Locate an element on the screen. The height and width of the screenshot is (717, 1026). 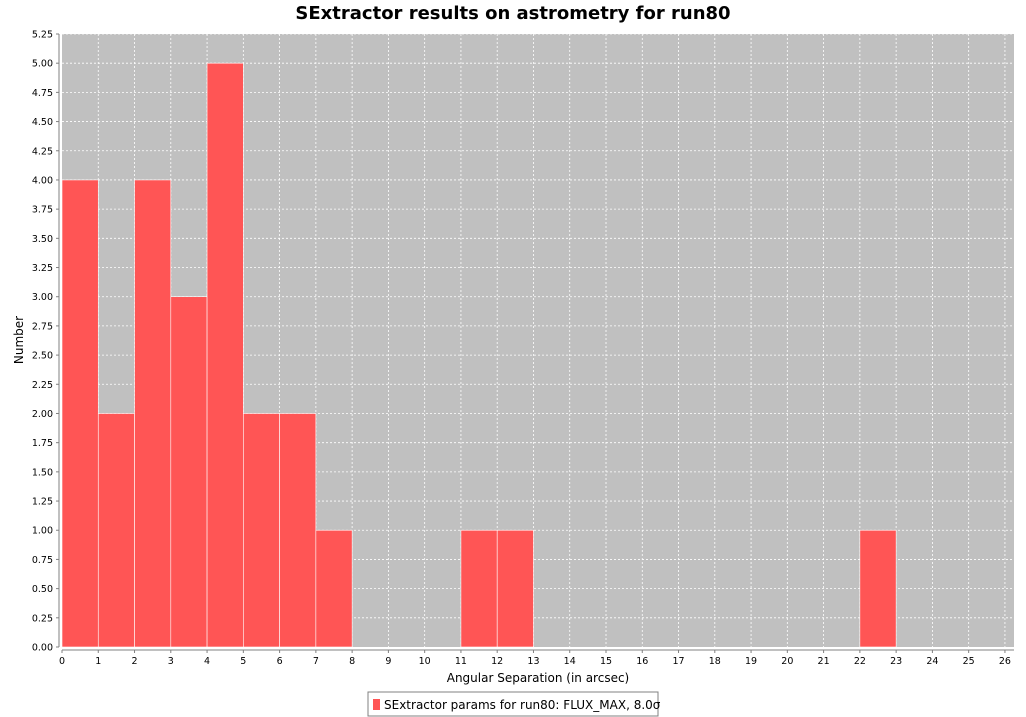
y-tick-label: 2.00 is located at coordinates (42, 414).